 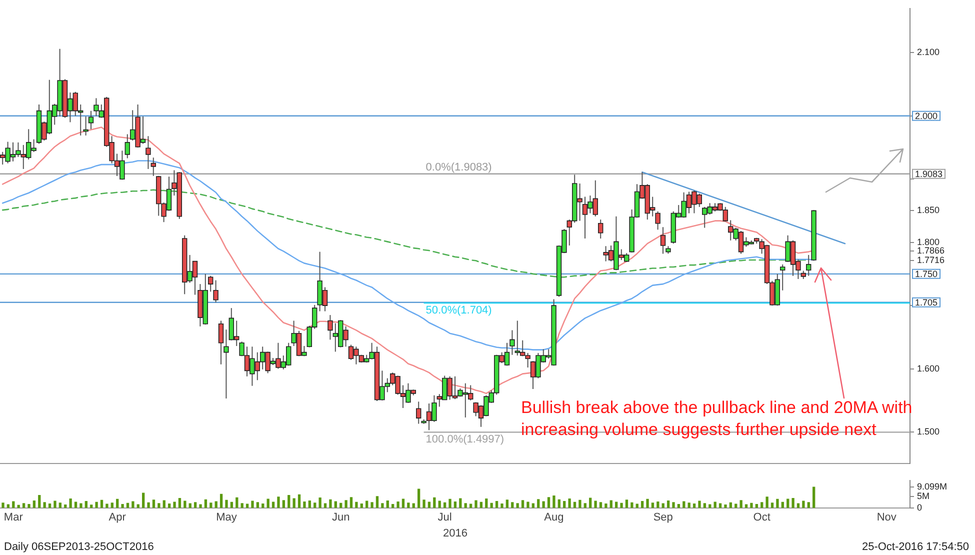 I want to click on y-tick-label: 0, so click(x=919, y=507).